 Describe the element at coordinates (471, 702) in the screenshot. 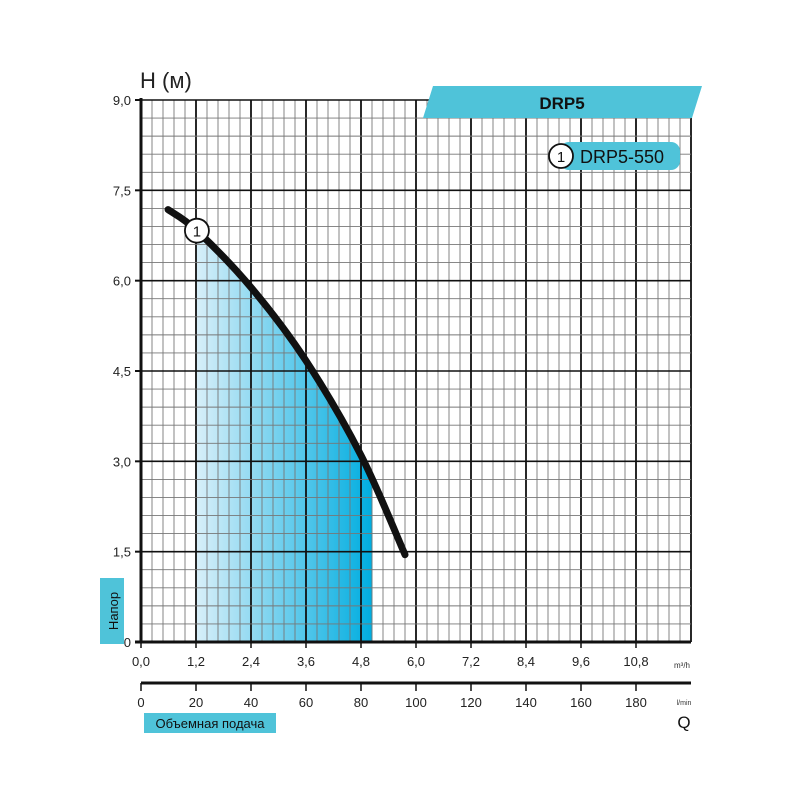

I see `x2-tick-label: 120` at that location.